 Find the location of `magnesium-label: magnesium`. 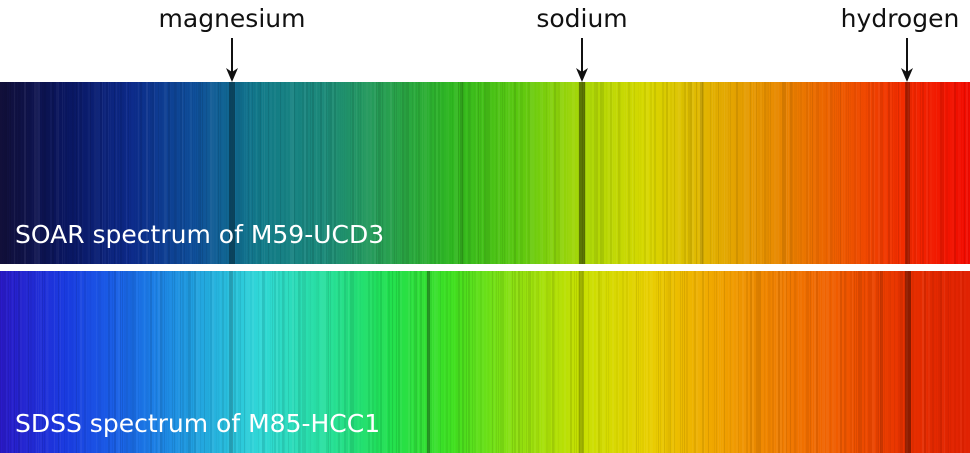

magnesium-label: magnesium is located at coordinates (232, 18).